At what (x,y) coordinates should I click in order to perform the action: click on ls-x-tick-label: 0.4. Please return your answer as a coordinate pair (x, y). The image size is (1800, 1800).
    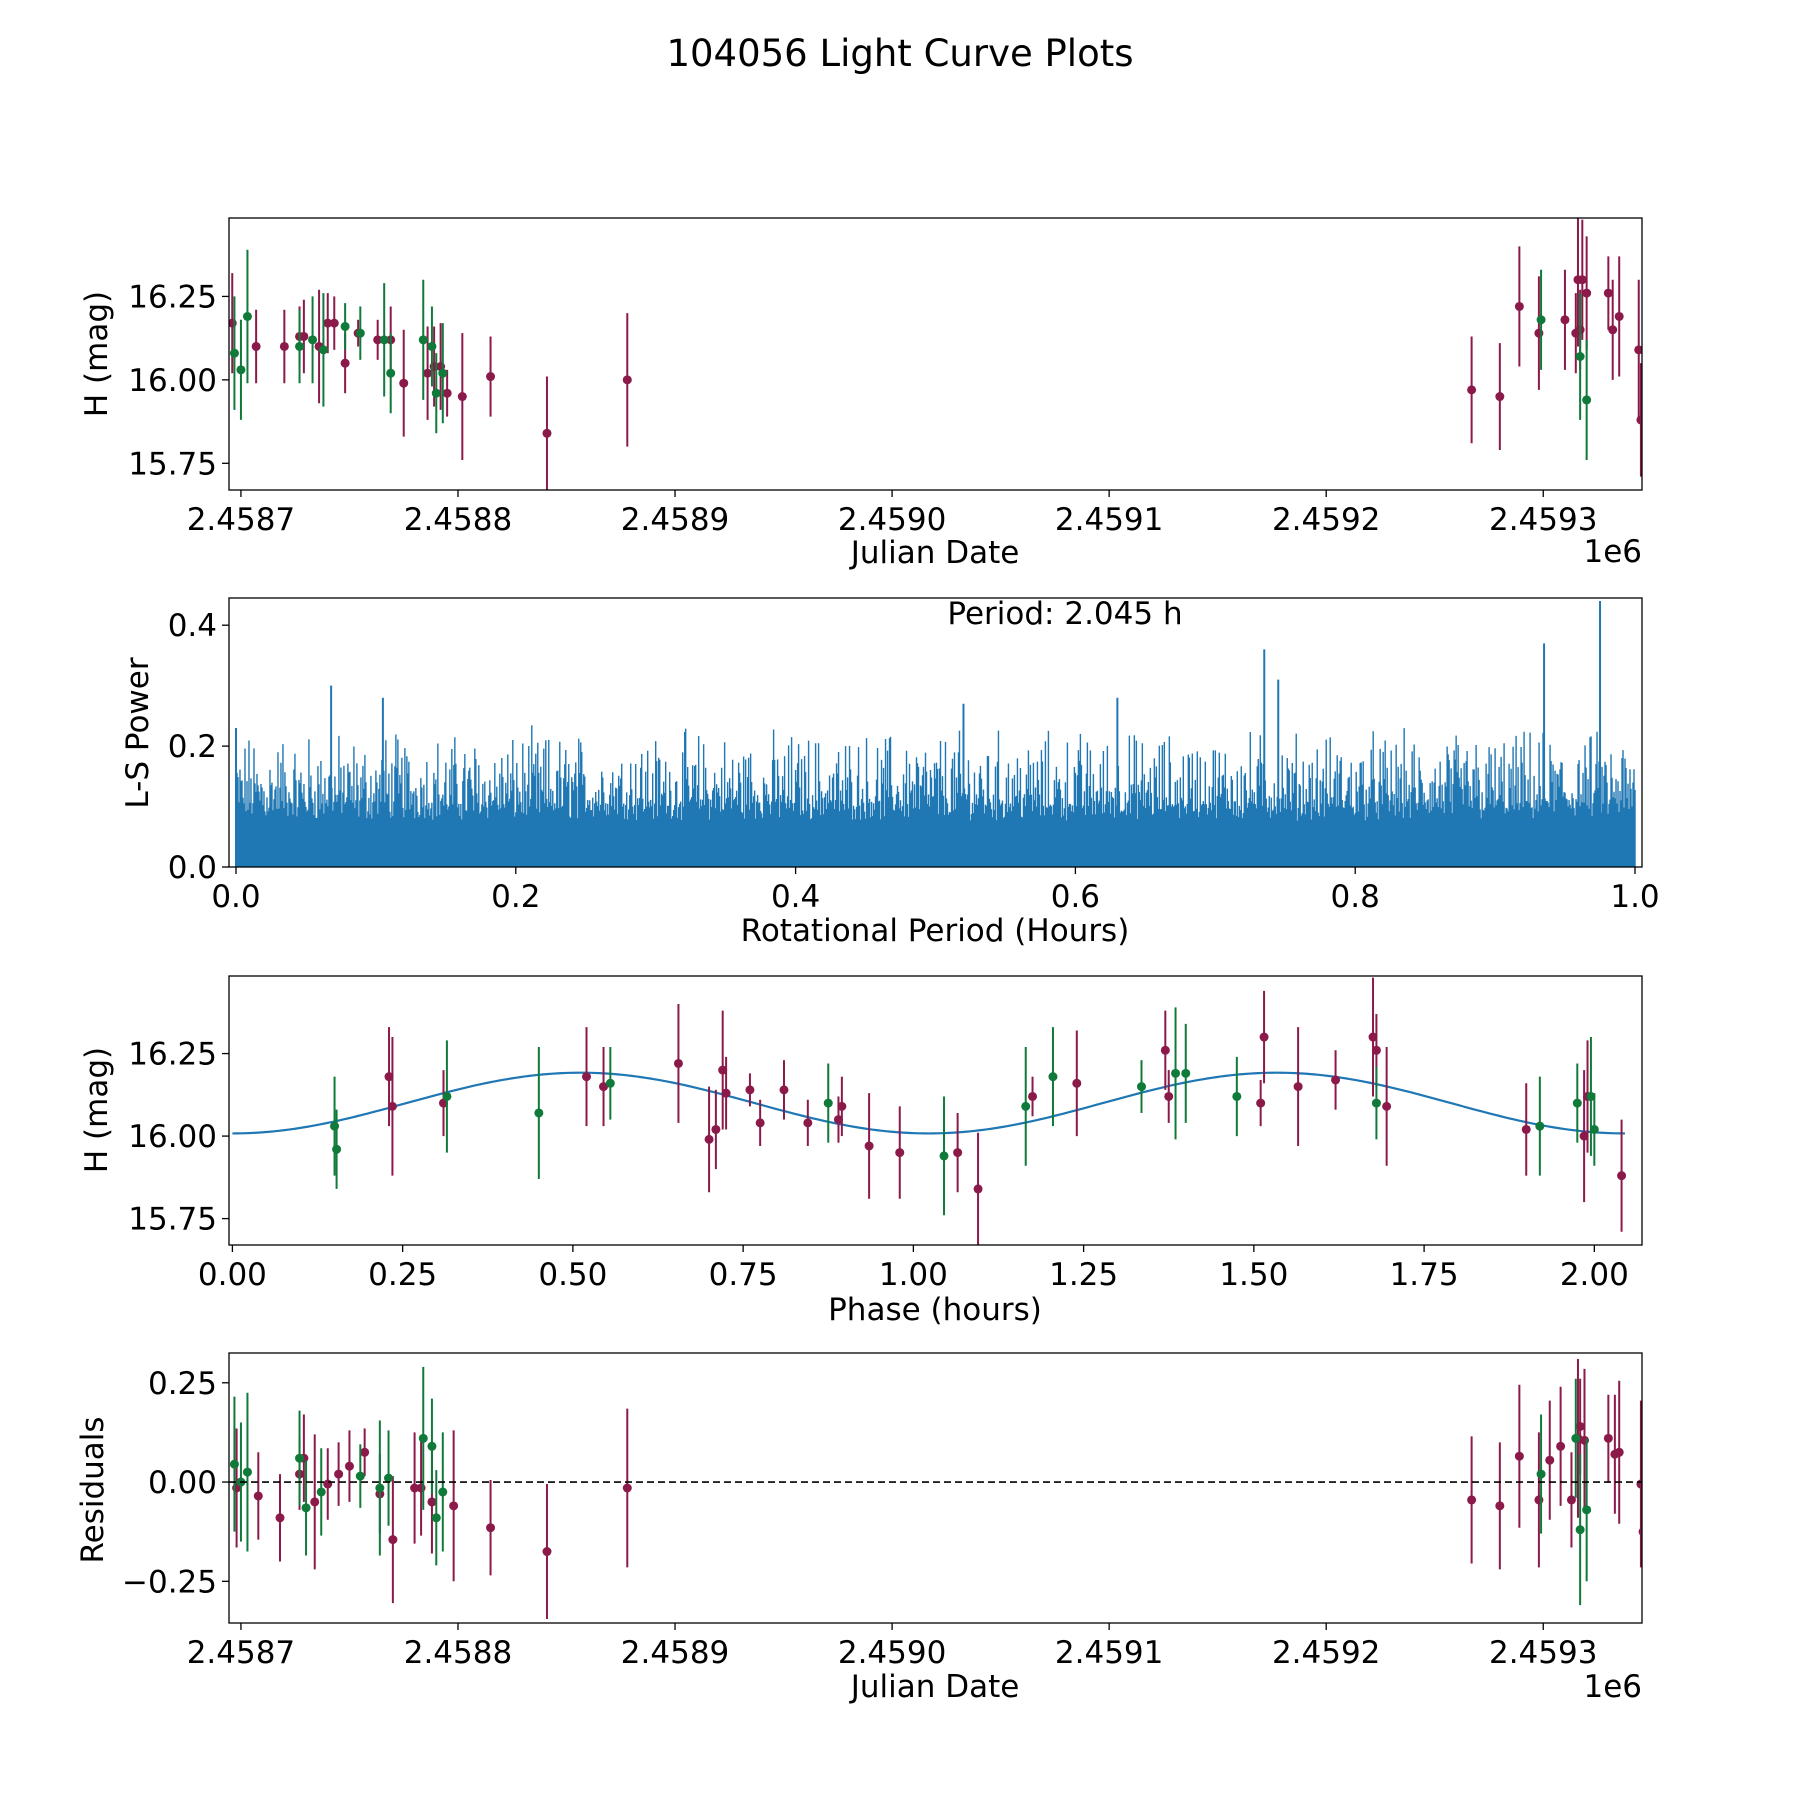
    Looking at the image, I should click on (795, 897).